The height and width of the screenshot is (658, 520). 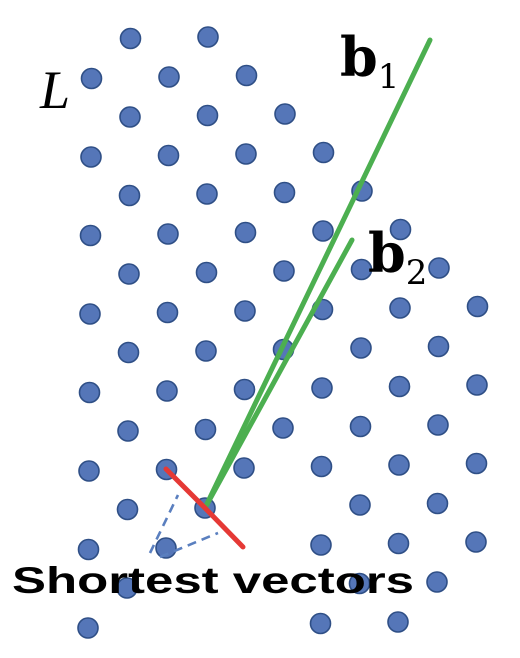 I want to click on basis-label-b1: b1, so click(x=369, y=61).